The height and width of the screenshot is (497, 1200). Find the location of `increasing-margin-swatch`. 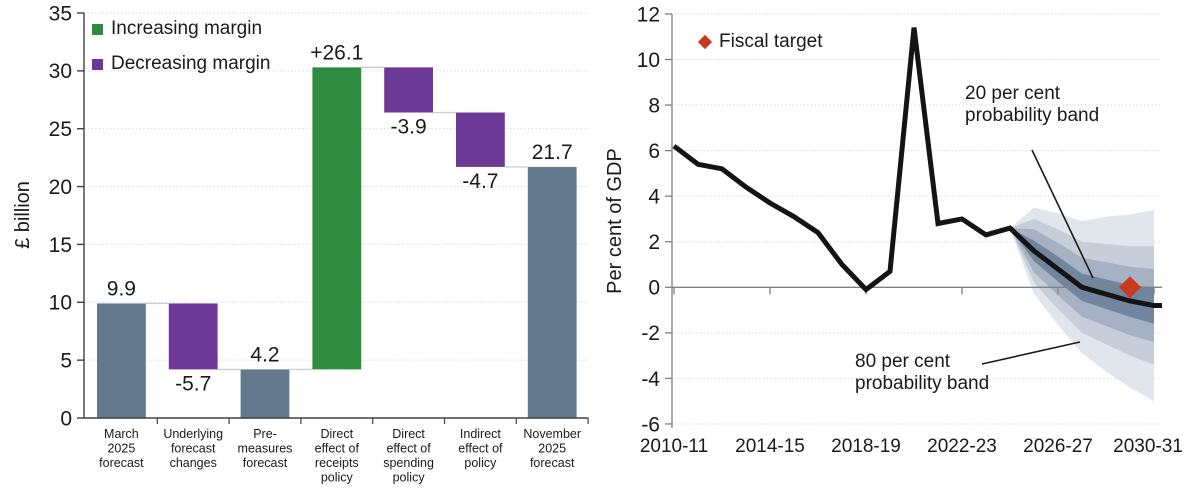

increasing-margin-swatch is located at coordinates (97, 29).